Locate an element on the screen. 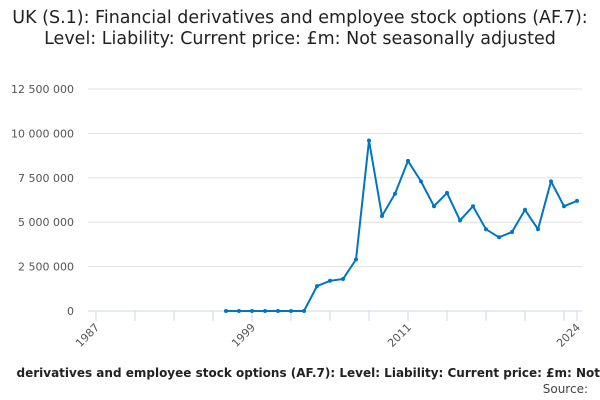 This screenshot has width=600, height=400. x-tick-label: 2024 is located at coordinates (568, 335).